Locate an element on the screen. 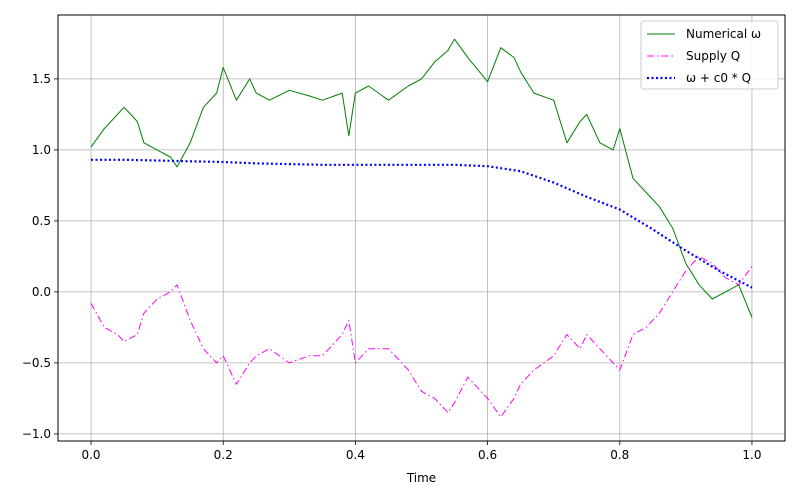 This screenshot has height=500, width=800. y-tick-label: 1.0 is located at coordinates (41, 150).